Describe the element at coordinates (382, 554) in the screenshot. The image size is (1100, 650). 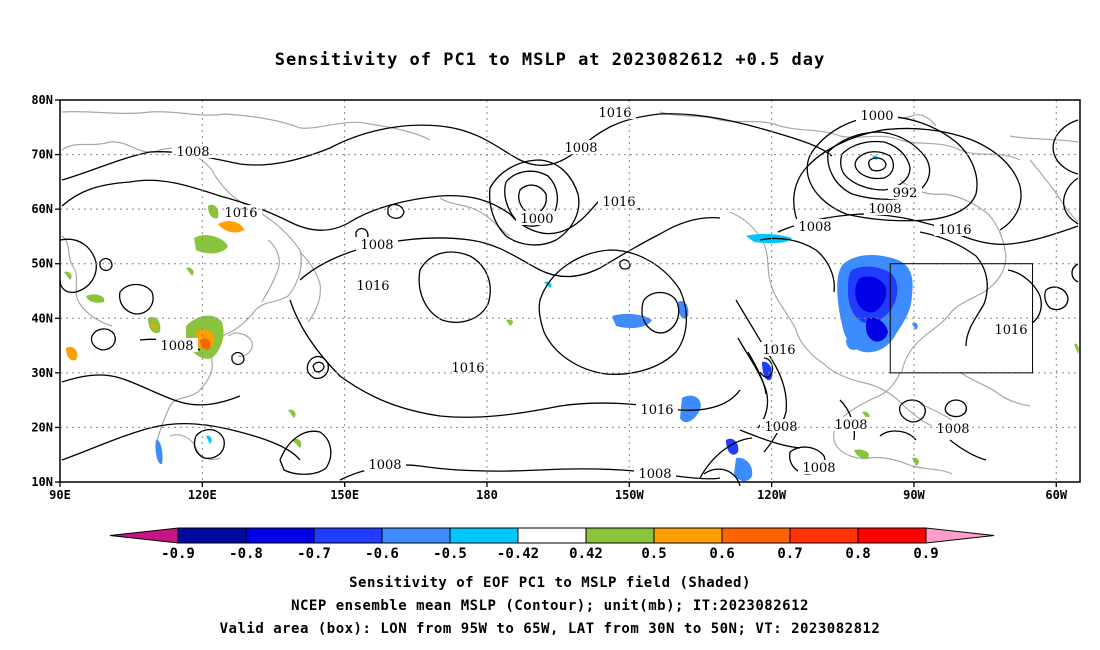
I see `colorbar-tick-label: -0.6` at that location.